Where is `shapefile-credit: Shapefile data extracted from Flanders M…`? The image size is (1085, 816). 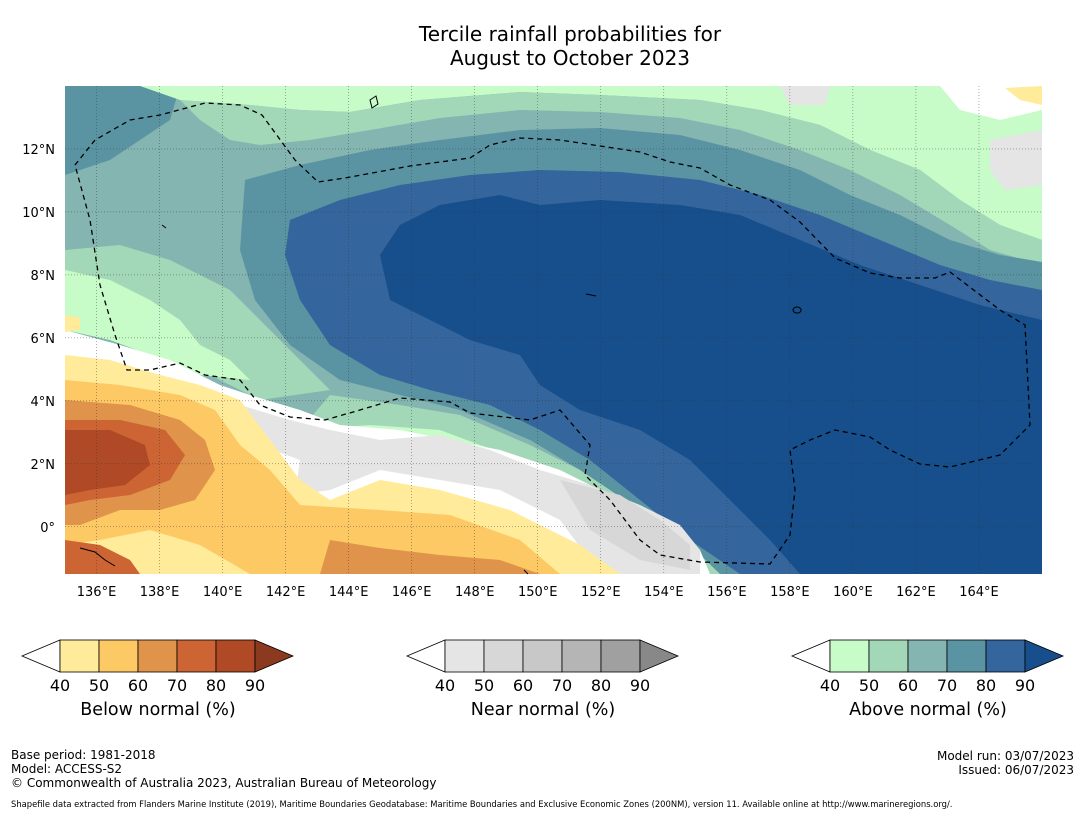
shapefile-credit: Shapefile data extracted from Flanders M… is located at coordinates (482, 804).